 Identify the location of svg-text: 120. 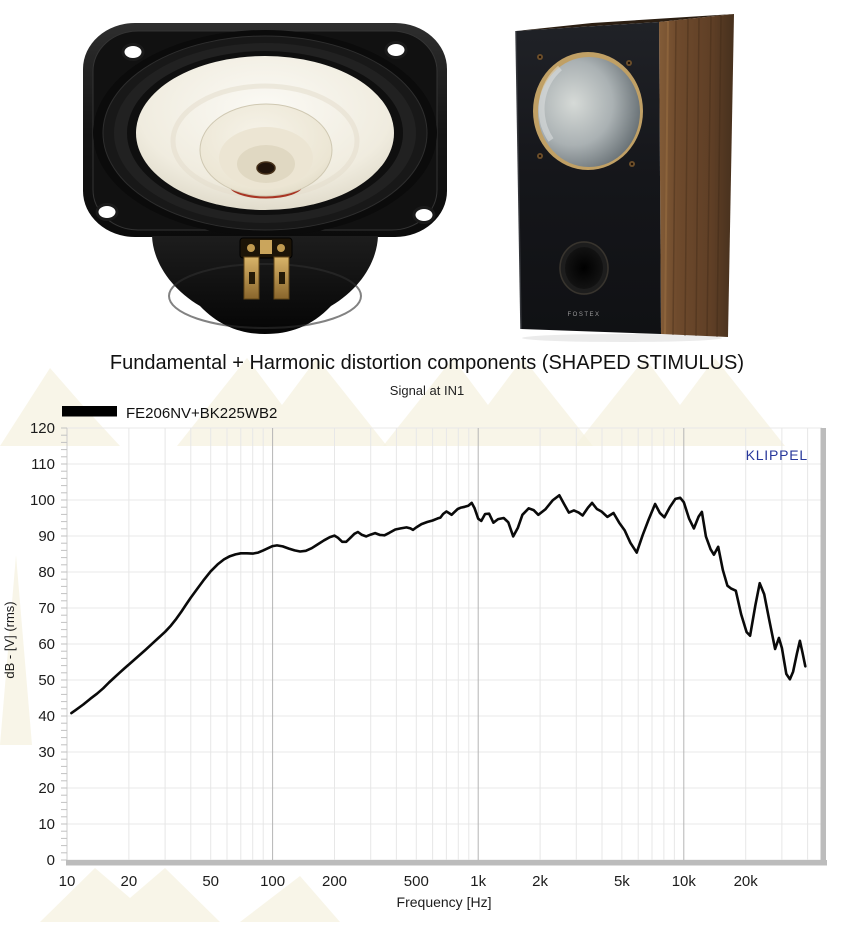
(42, 428).